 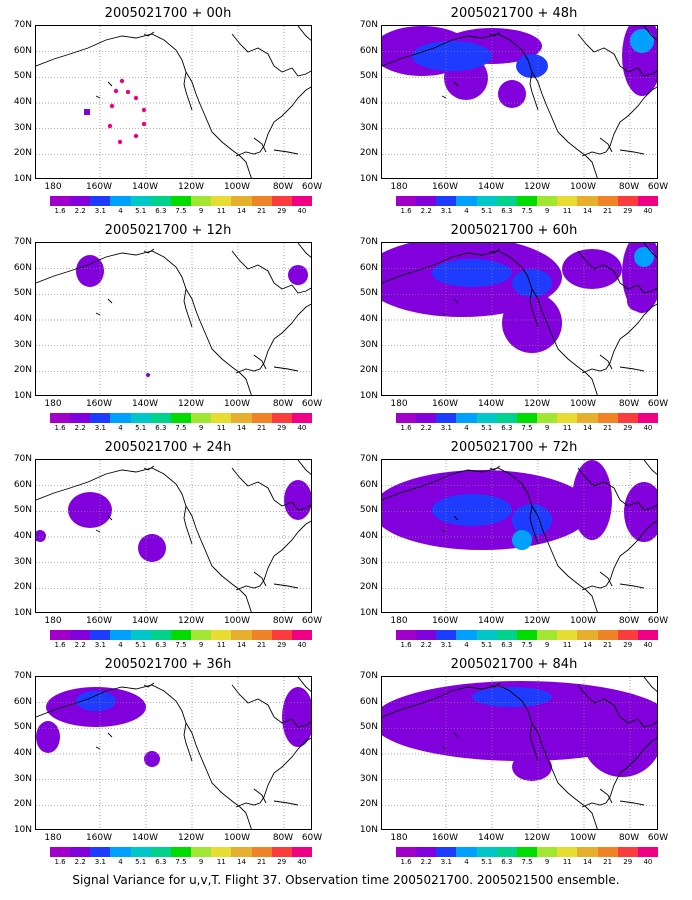 What do you see at coordinates (368, 153) in the screenshot?
I see `lat-tick-label: 20N` at bounding box center [368, 153].